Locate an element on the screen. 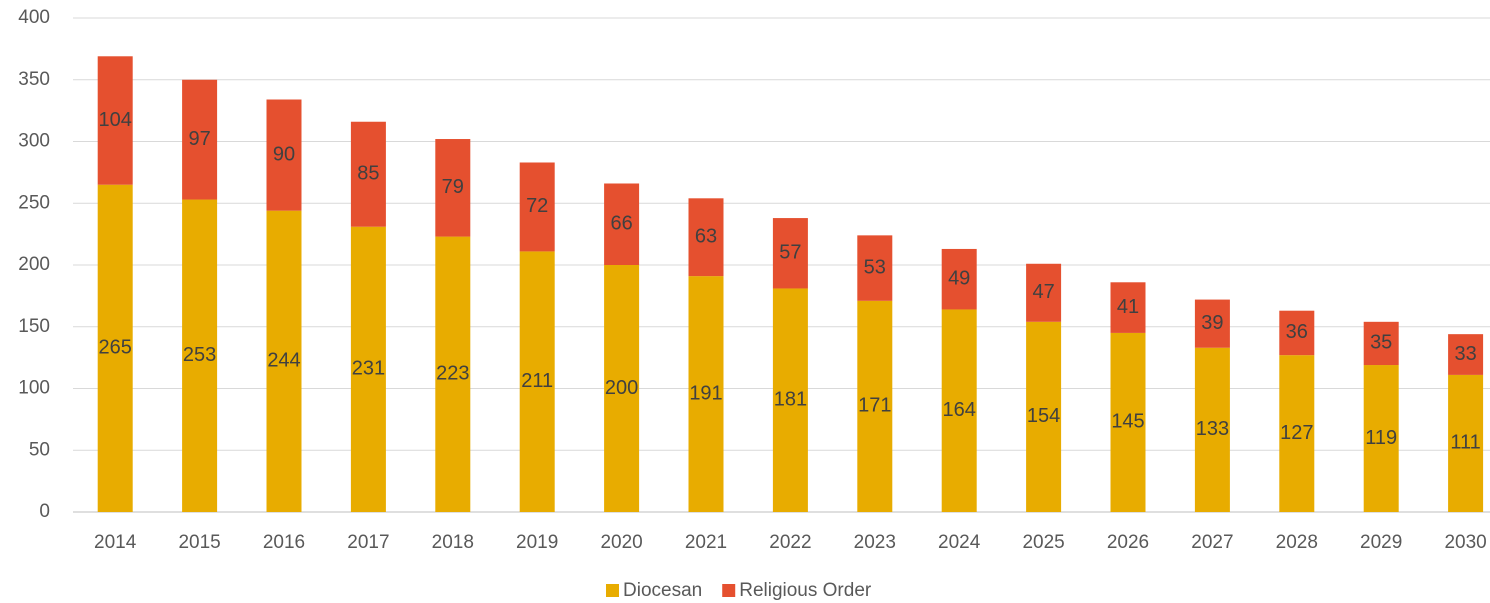 The height and width of the screenshot is (603, 1490). data-label: 171 is located at coordinates (874, 406).